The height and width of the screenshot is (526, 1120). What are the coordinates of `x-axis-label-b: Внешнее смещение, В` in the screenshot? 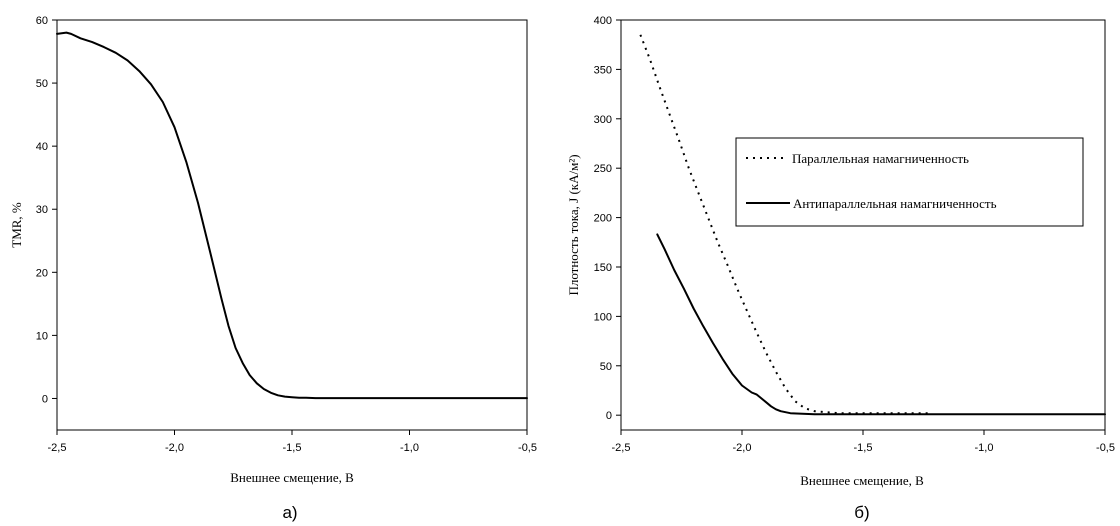 It's located at (862, 480).